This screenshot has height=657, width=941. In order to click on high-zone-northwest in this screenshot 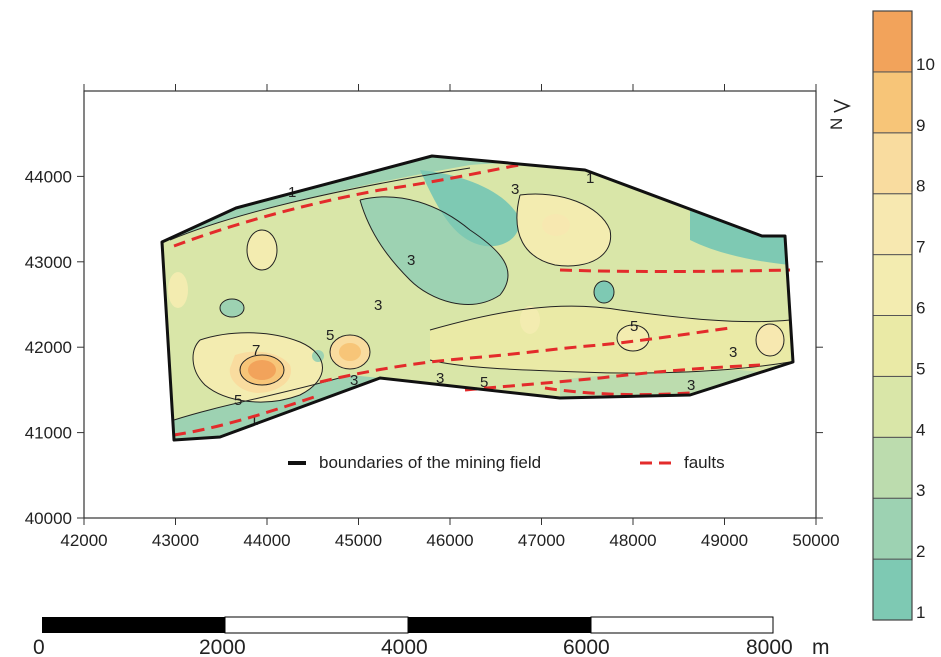, I will do `click(262, 250)`.